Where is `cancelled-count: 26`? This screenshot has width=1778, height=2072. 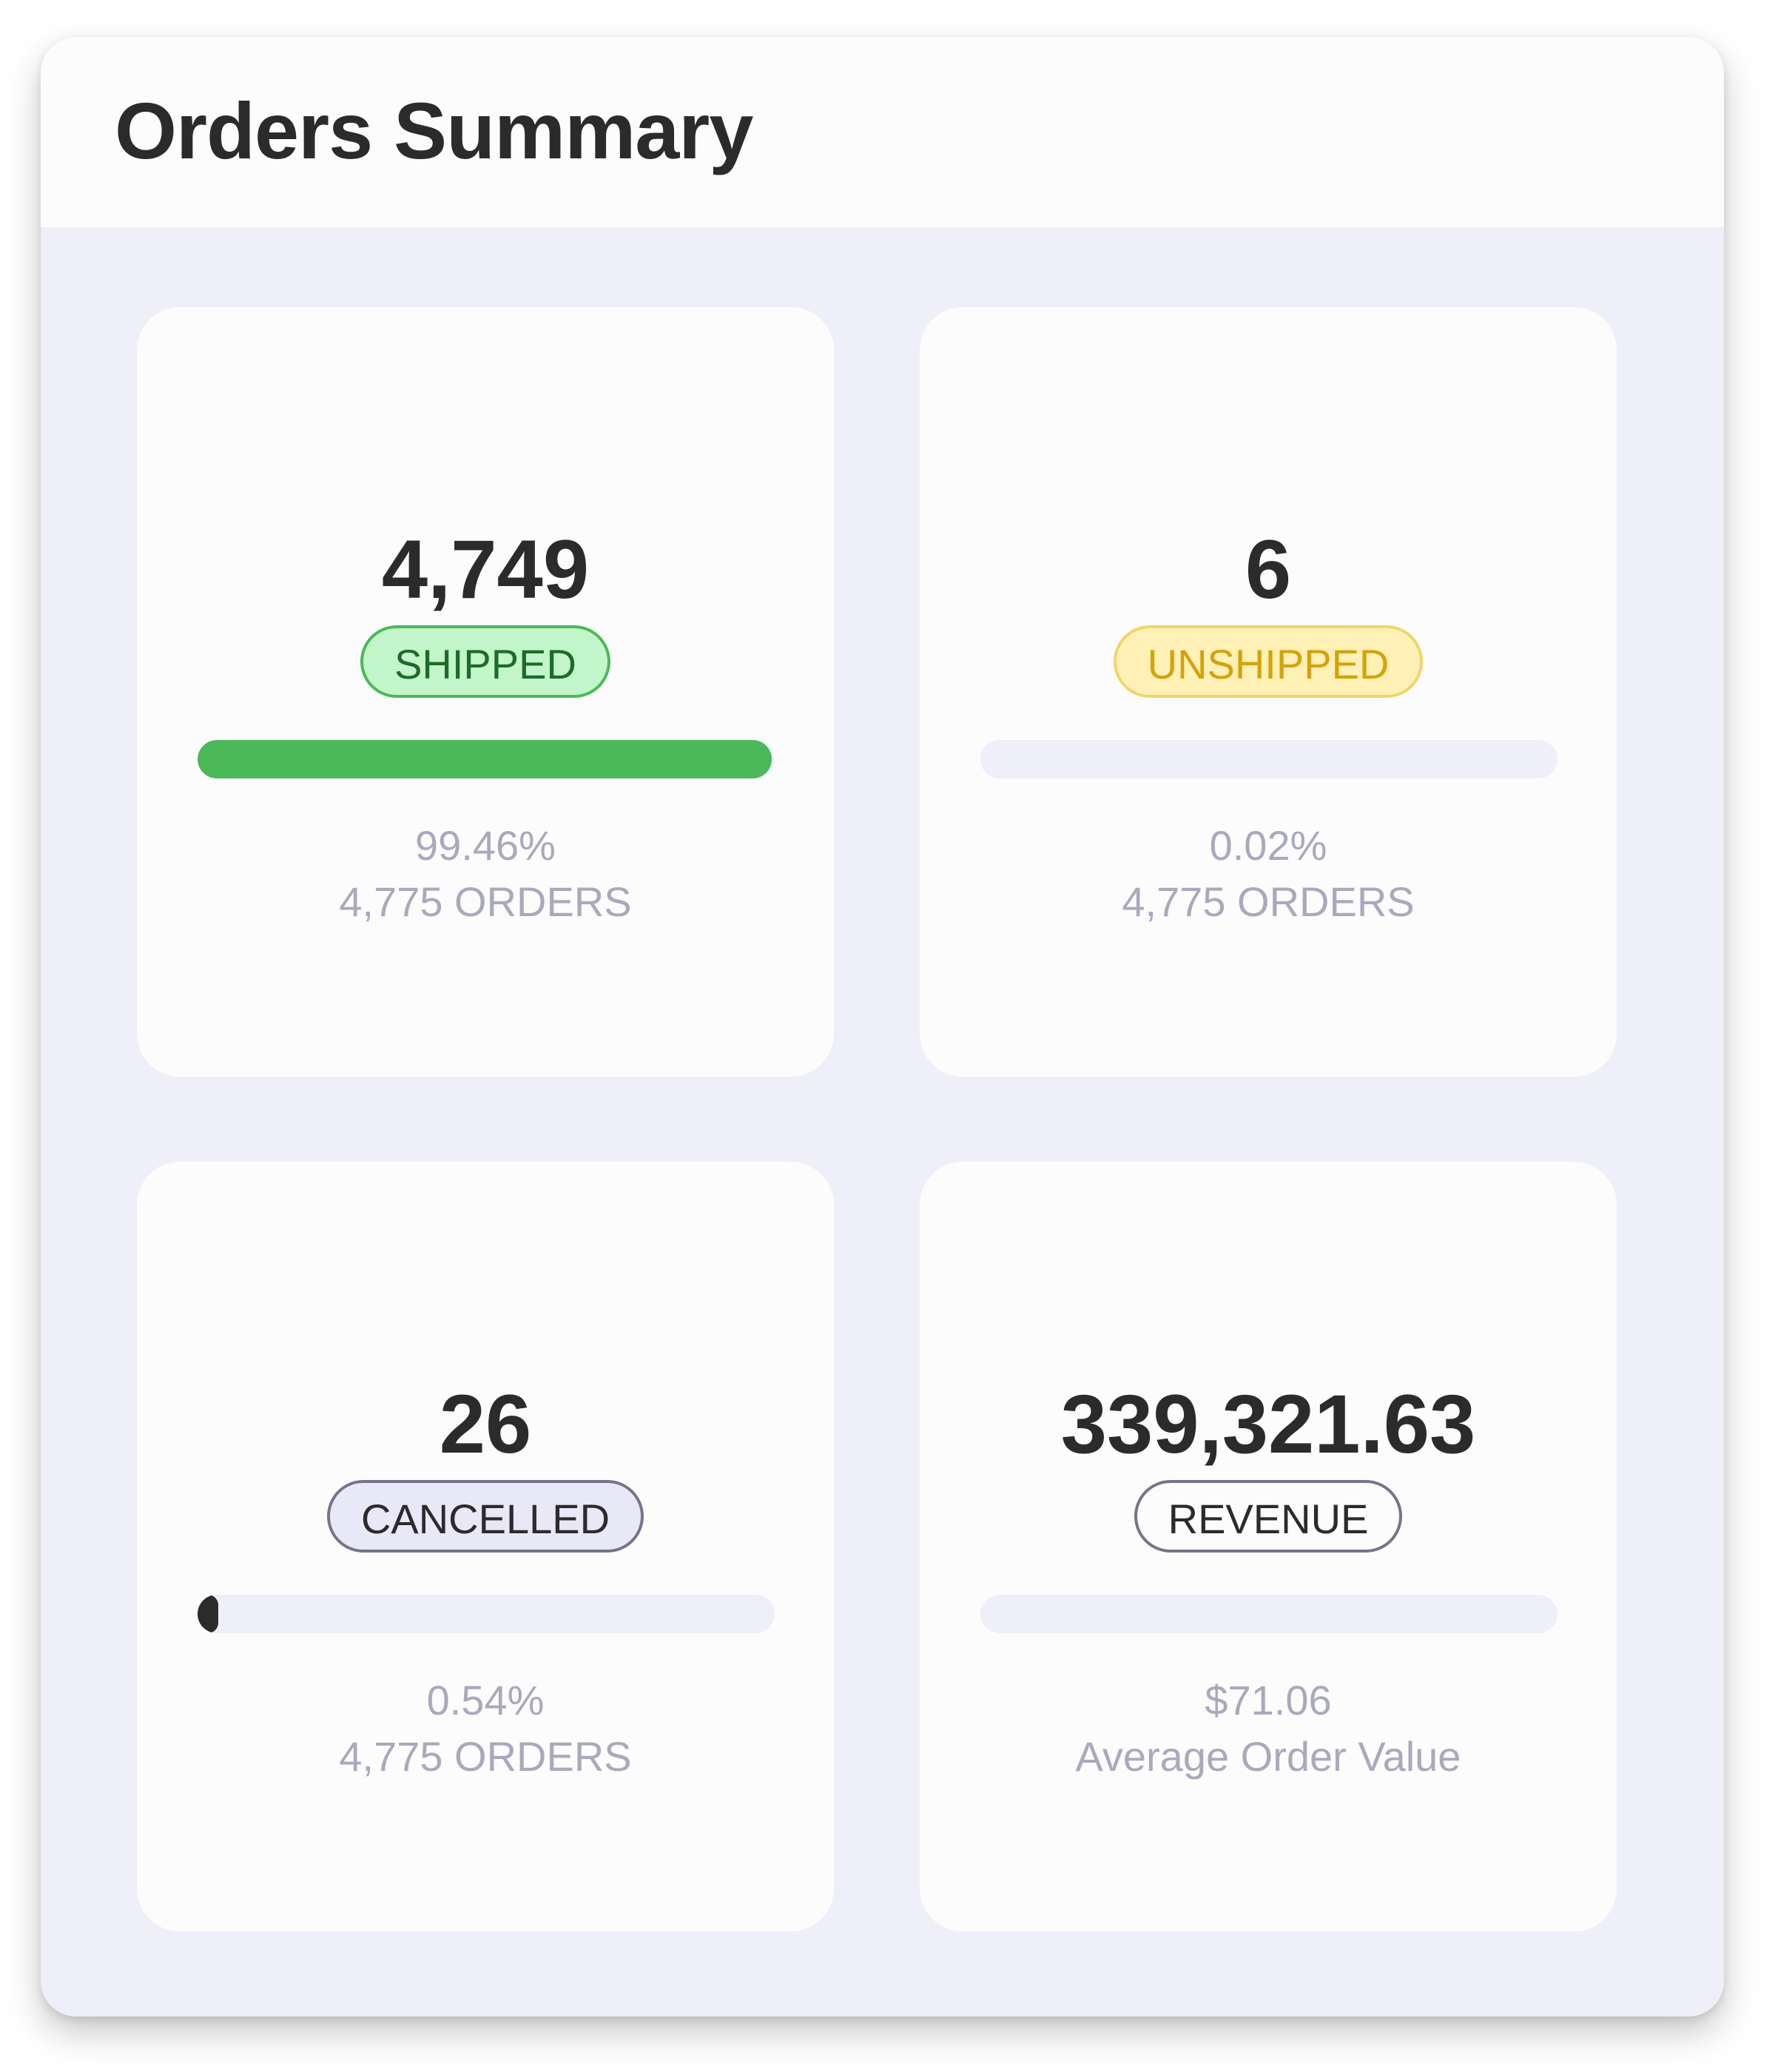
cancelled-count: 26 is located at coordinates (485, 1424).